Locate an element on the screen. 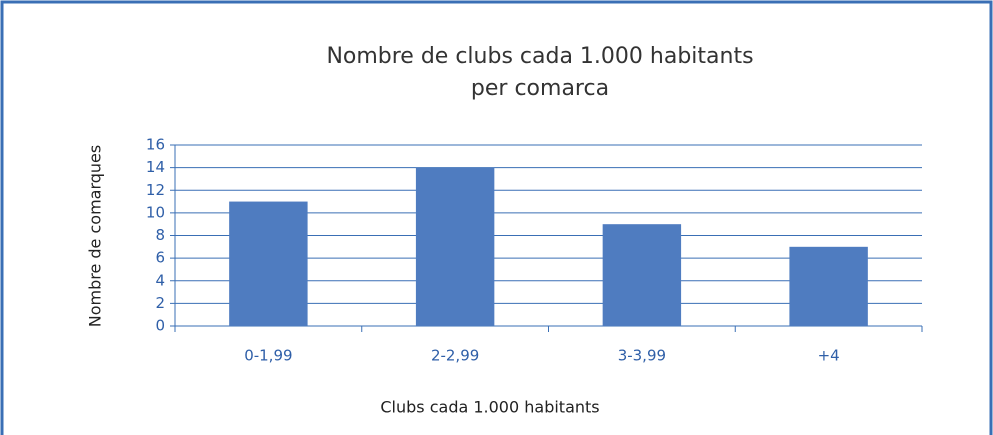  y-tick-label: 12 is located at coordinates (155, 190).